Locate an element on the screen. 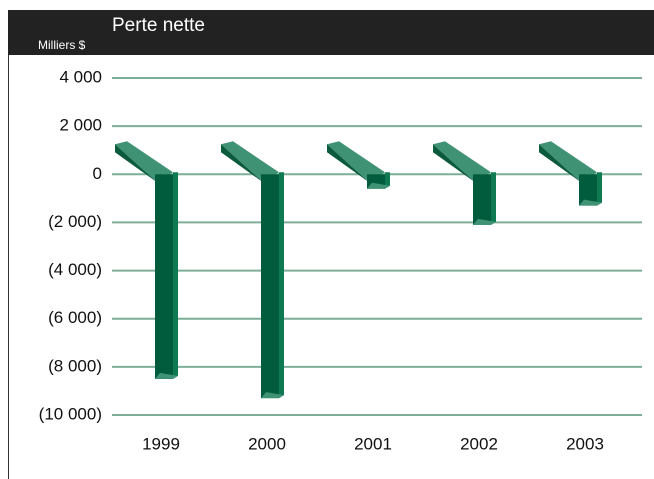  y-tick-label: (2 000) is located at coordinates (75, 221).